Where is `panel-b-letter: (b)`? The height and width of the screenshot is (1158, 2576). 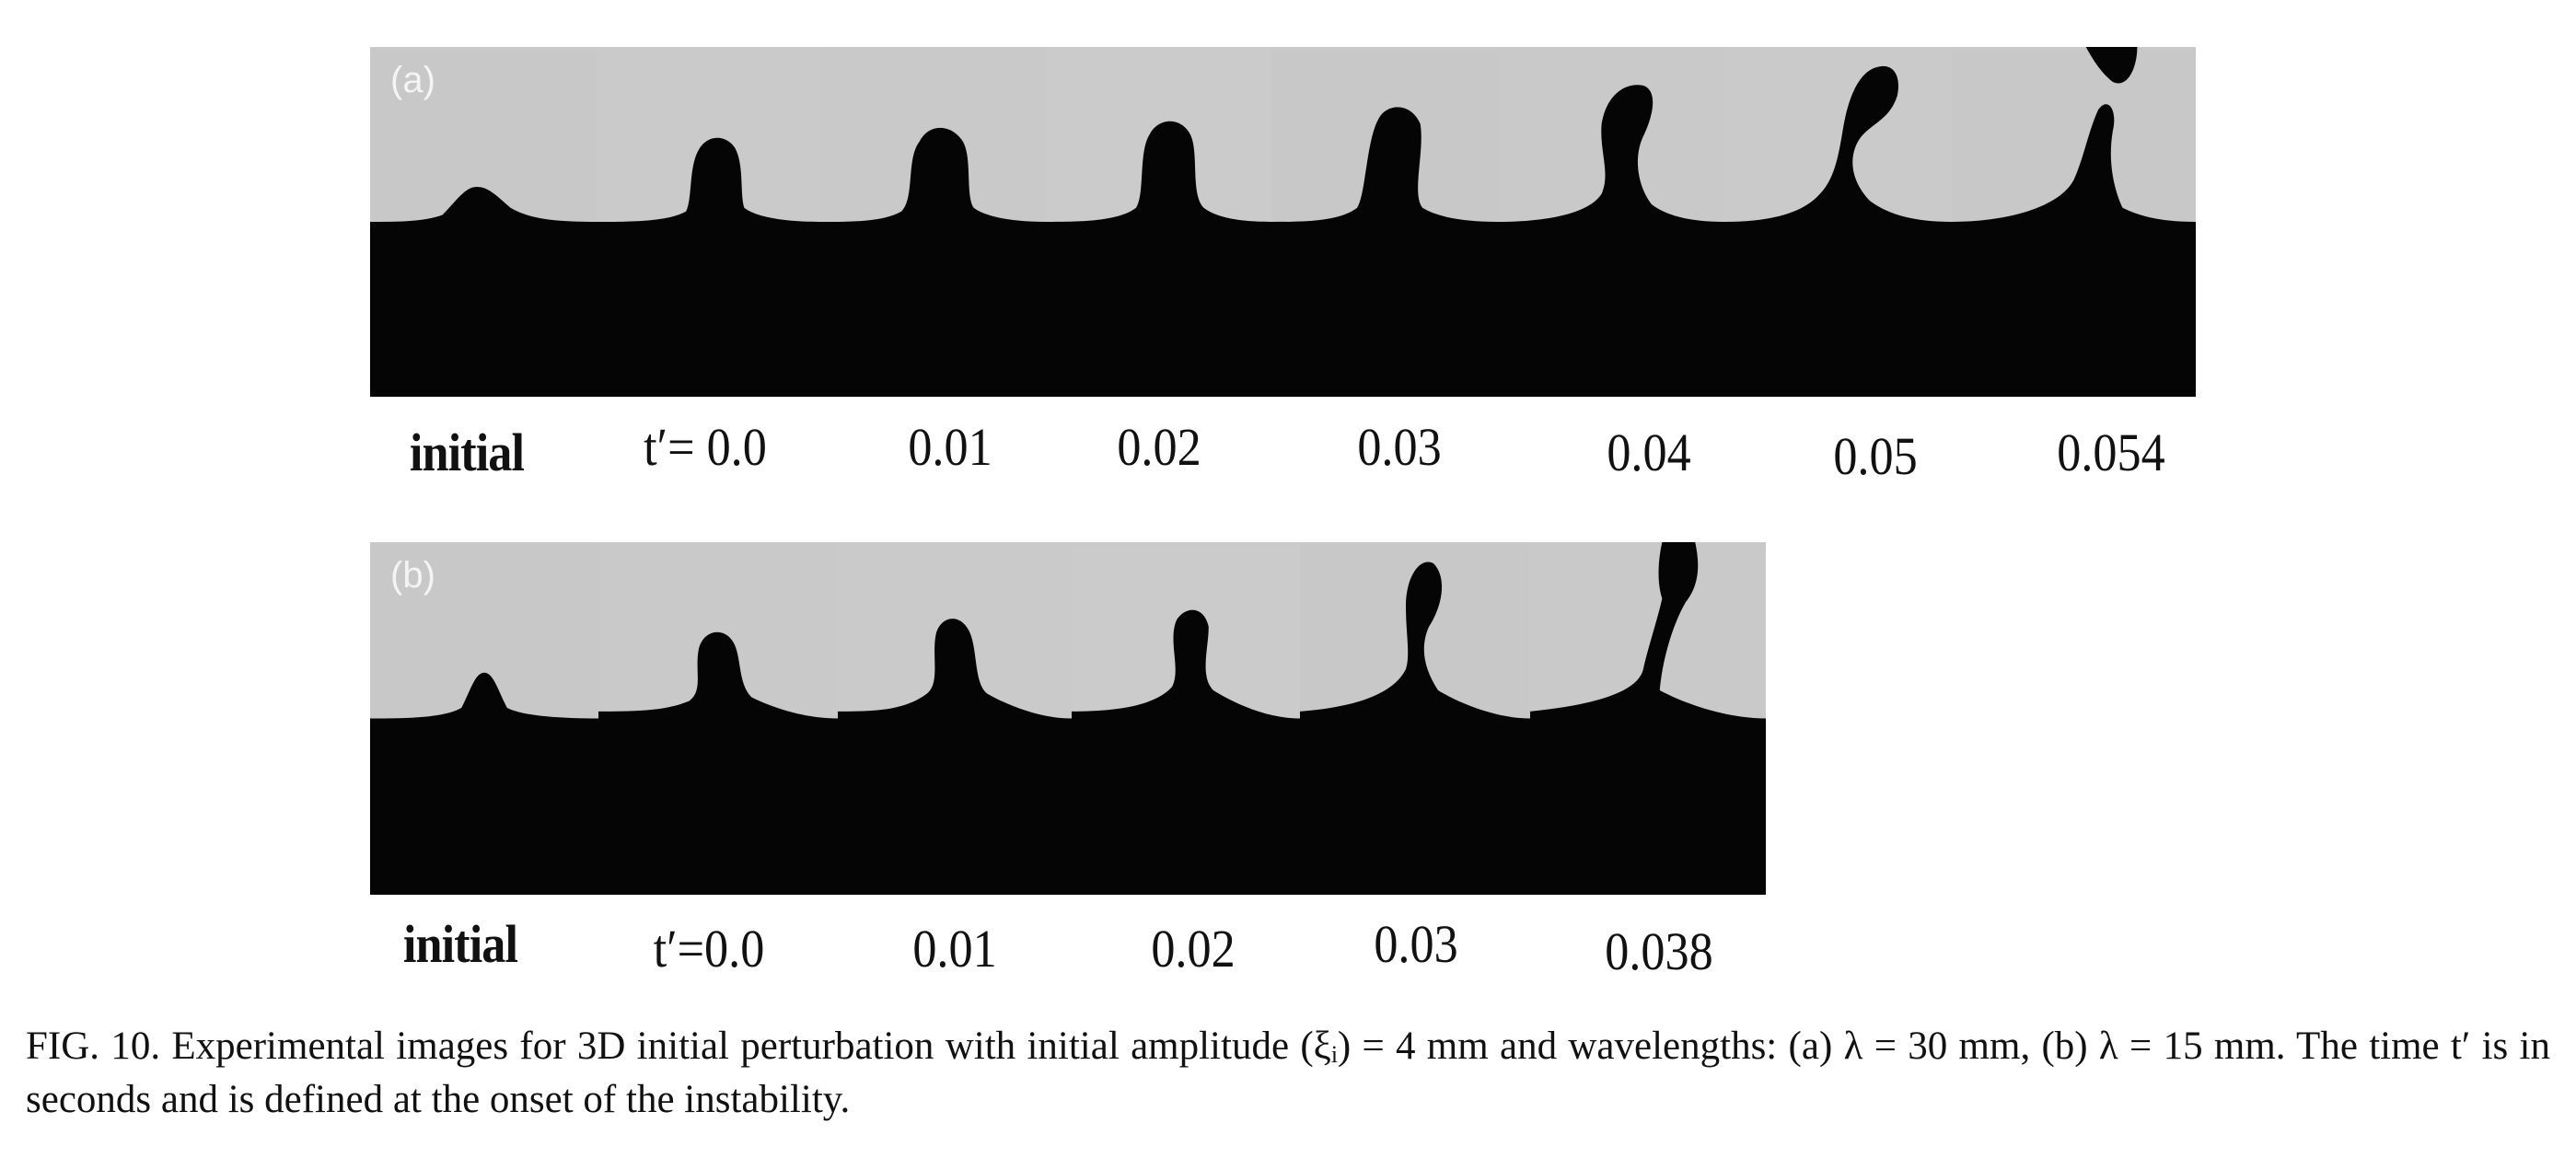
panel-b-letter: (b) is located at coordinates (412, 576).